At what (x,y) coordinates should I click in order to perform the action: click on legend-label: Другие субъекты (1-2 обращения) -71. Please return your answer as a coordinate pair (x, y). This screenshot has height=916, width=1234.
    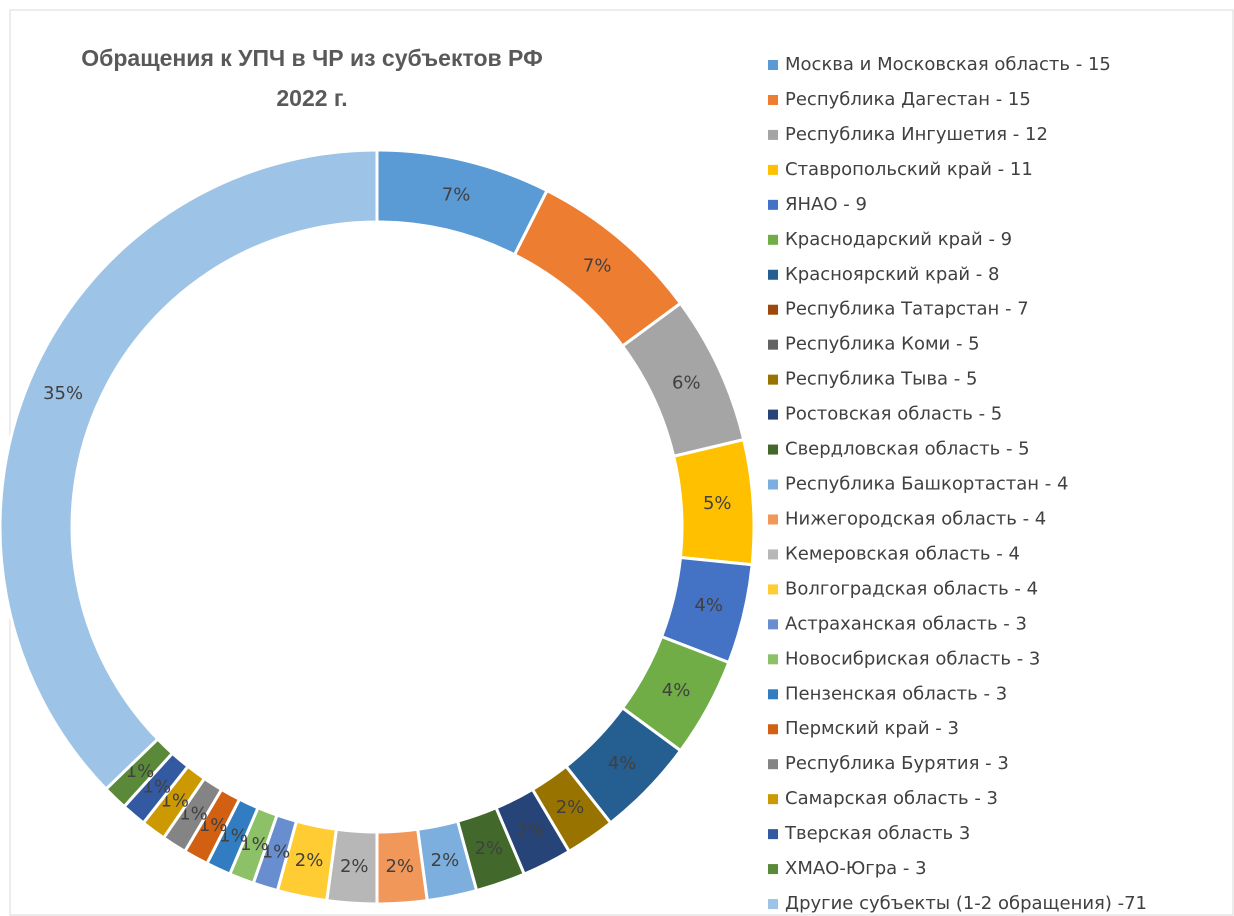
    Looking at the image, I should click on (966, 903).